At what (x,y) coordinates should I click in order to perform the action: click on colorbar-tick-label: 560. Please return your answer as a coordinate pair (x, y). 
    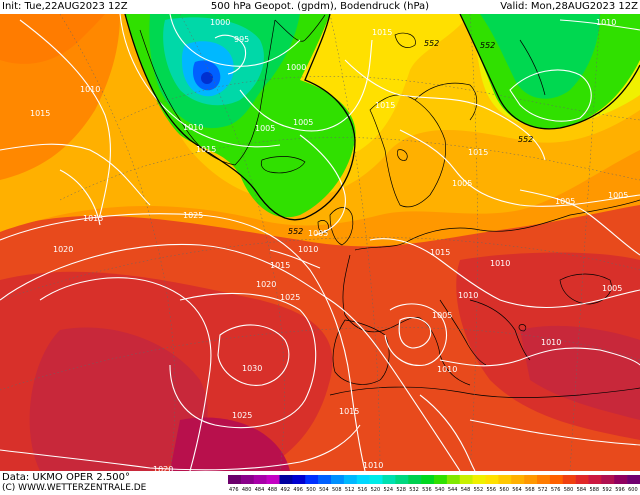
    Looking at the image, I should click on (504, 490).